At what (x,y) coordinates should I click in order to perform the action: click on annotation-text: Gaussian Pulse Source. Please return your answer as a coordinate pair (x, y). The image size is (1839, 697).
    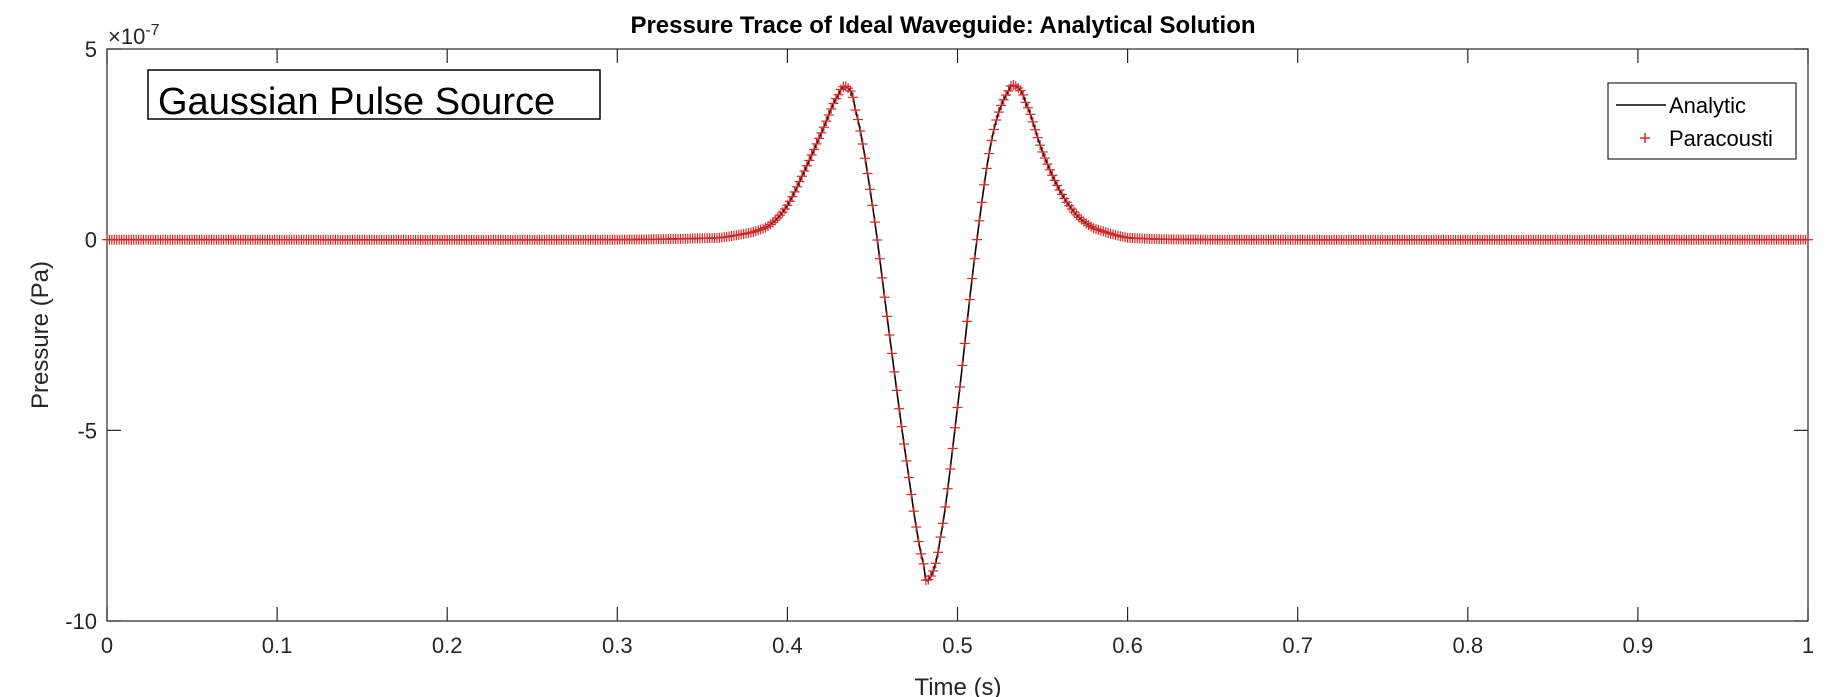
    Looking at the image, I should click on (356, 102).